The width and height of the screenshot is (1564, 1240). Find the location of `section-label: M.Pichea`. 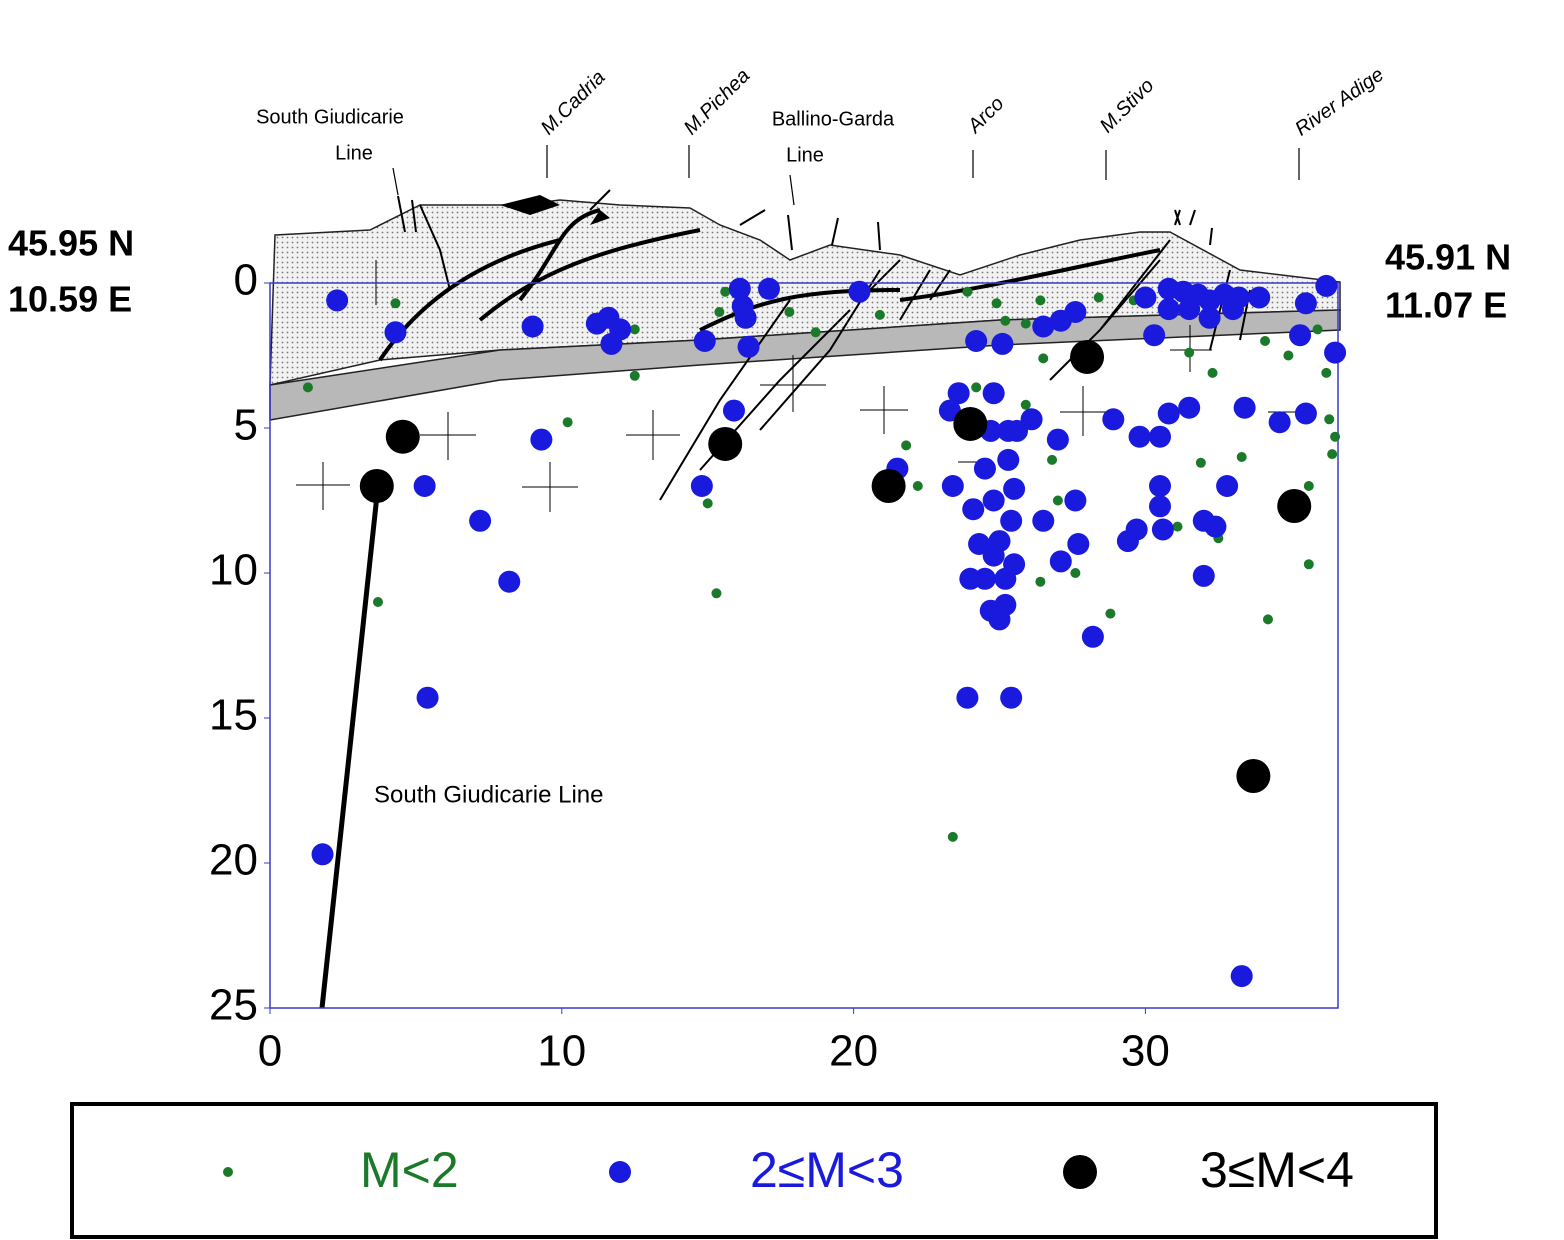

section-label: M.Pichea is located at coordinates (717, 102).